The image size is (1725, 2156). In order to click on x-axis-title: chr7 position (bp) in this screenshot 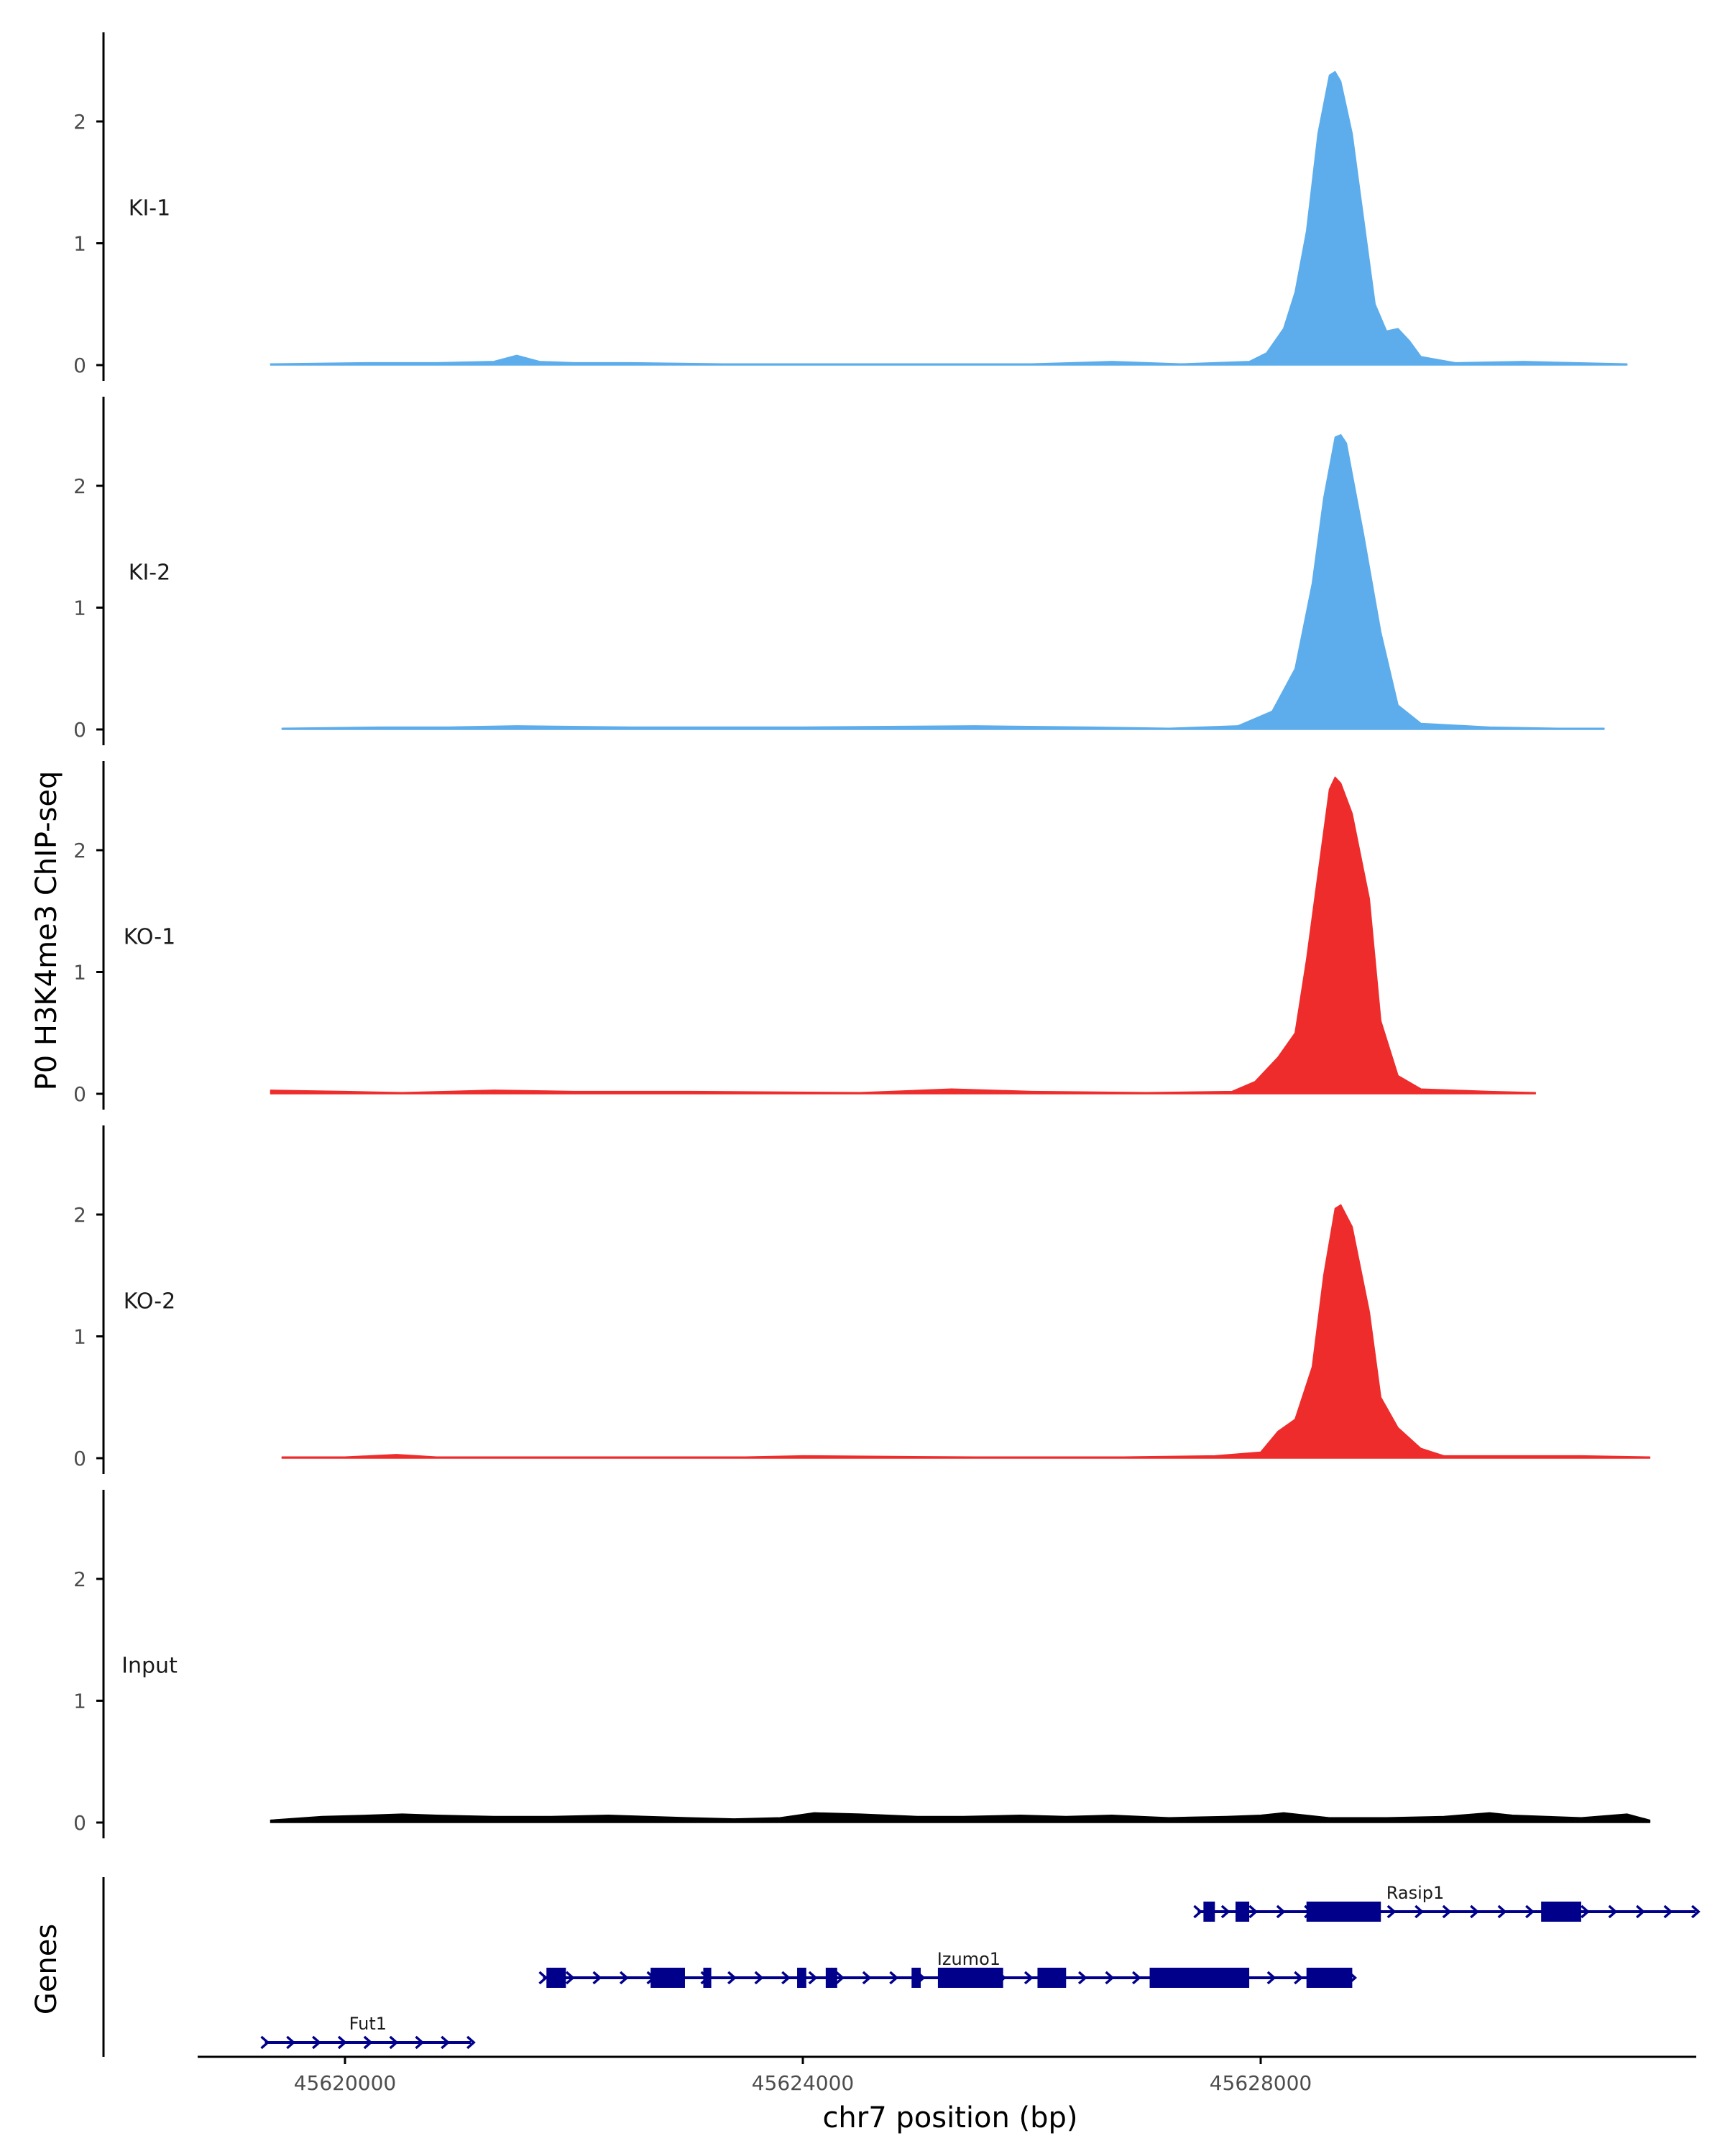, I will do `click(949, 2117)`.